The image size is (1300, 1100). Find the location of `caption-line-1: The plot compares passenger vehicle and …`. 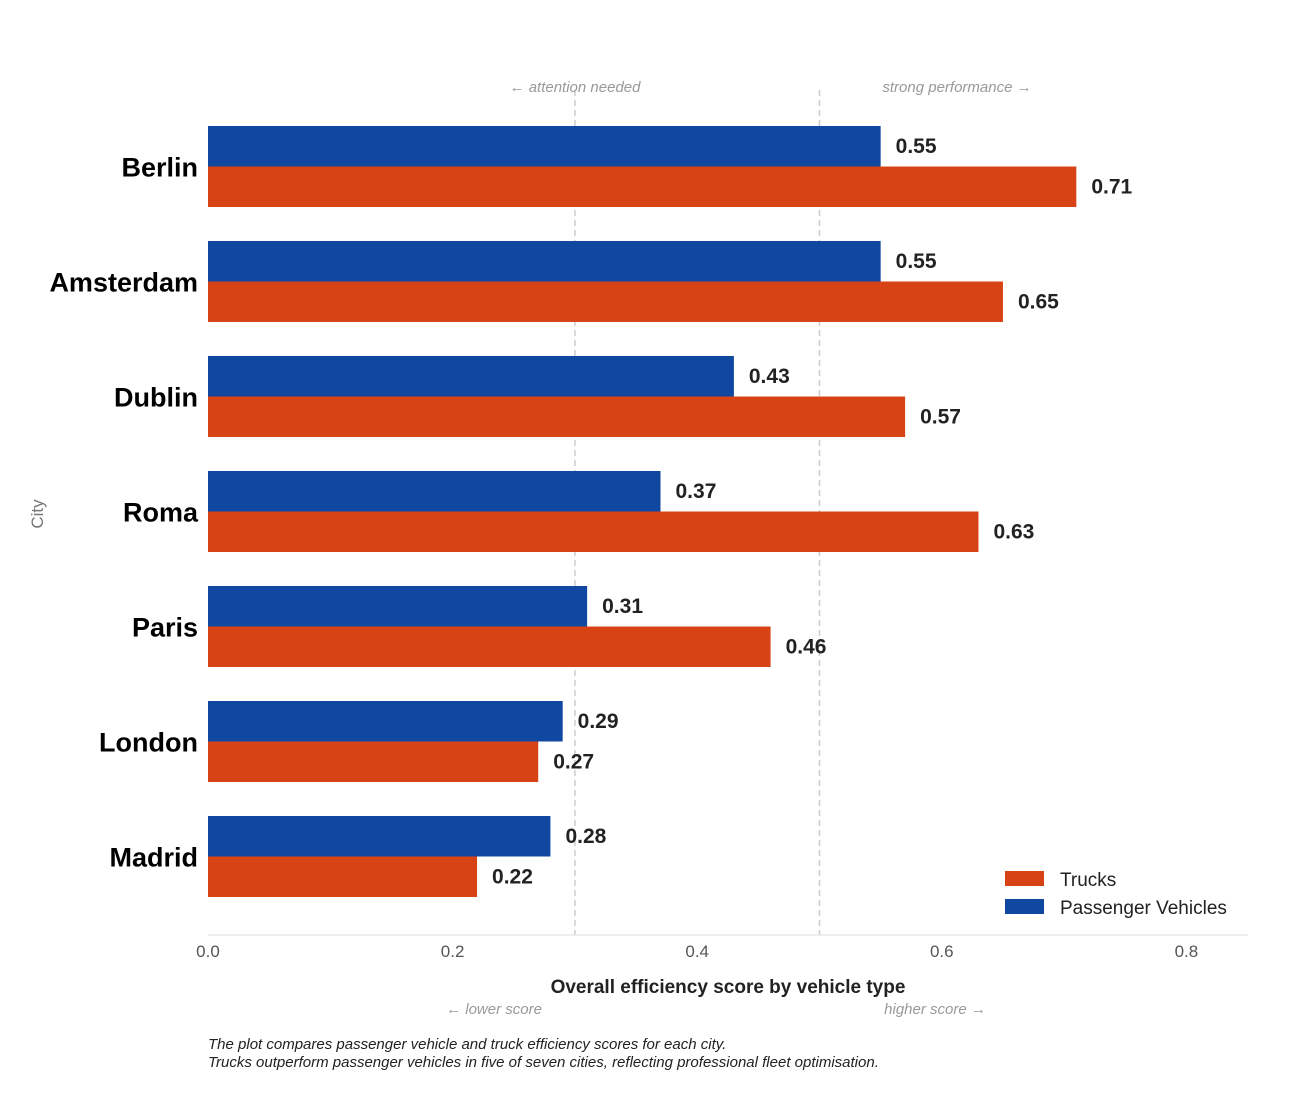

caption-line-1: The plot compares passenger vehicle and … is located at coordinates (467, 1044).